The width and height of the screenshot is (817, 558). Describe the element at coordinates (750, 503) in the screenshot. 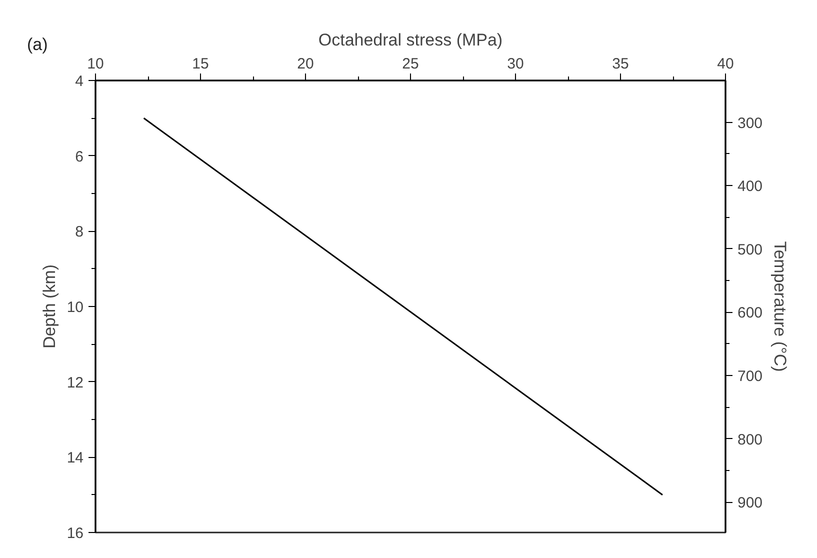

I see `y2-tick-label: 900` at that location.